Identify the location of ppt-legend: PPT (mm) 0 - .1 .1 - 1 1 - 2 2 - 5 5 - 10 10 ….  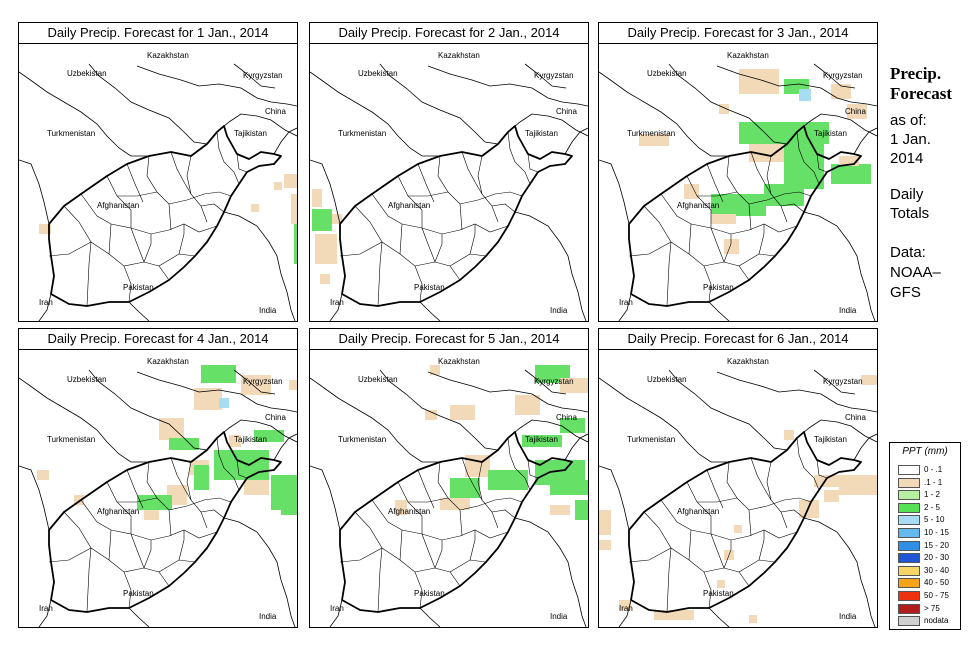
(925, 536).